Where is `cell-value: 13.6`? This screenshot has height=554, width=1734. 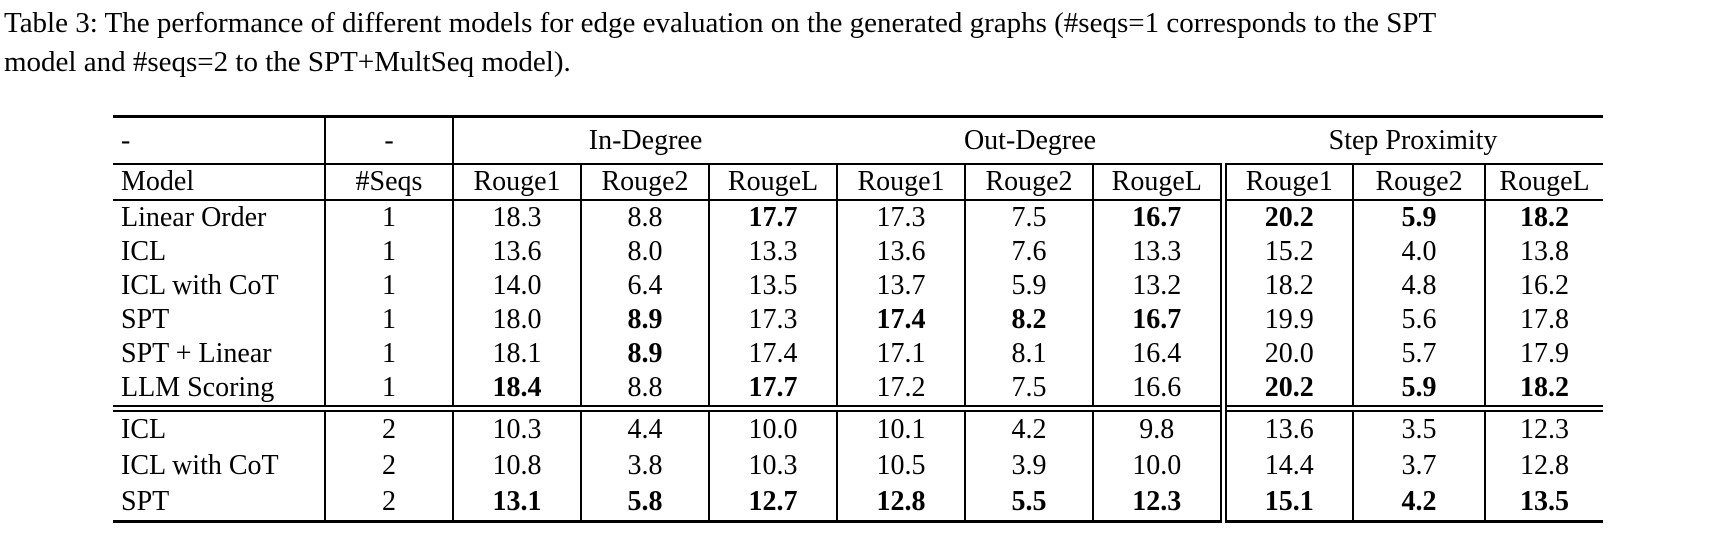
cell-value: 13.6 is located at coordinates (517, 252).